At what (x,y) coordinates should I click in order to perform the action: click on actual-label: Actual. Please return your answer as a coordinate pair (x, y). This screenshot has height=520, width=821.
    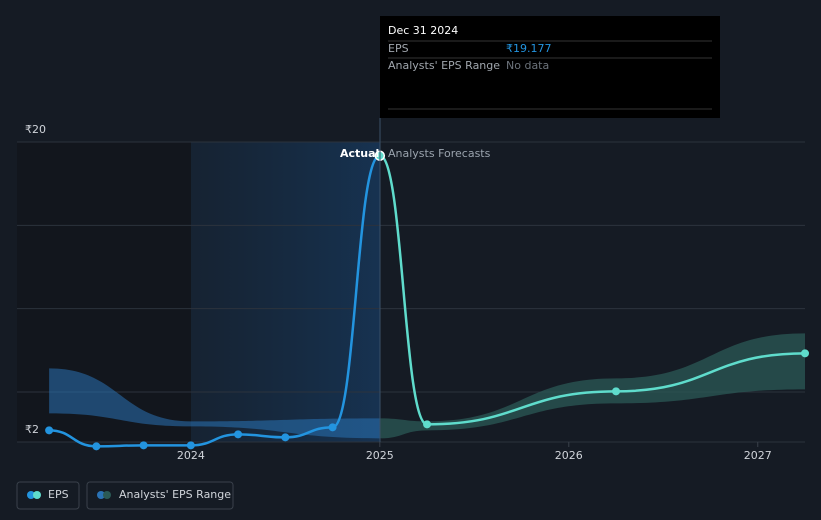
    Looking at the image, I should click on (359, 153).